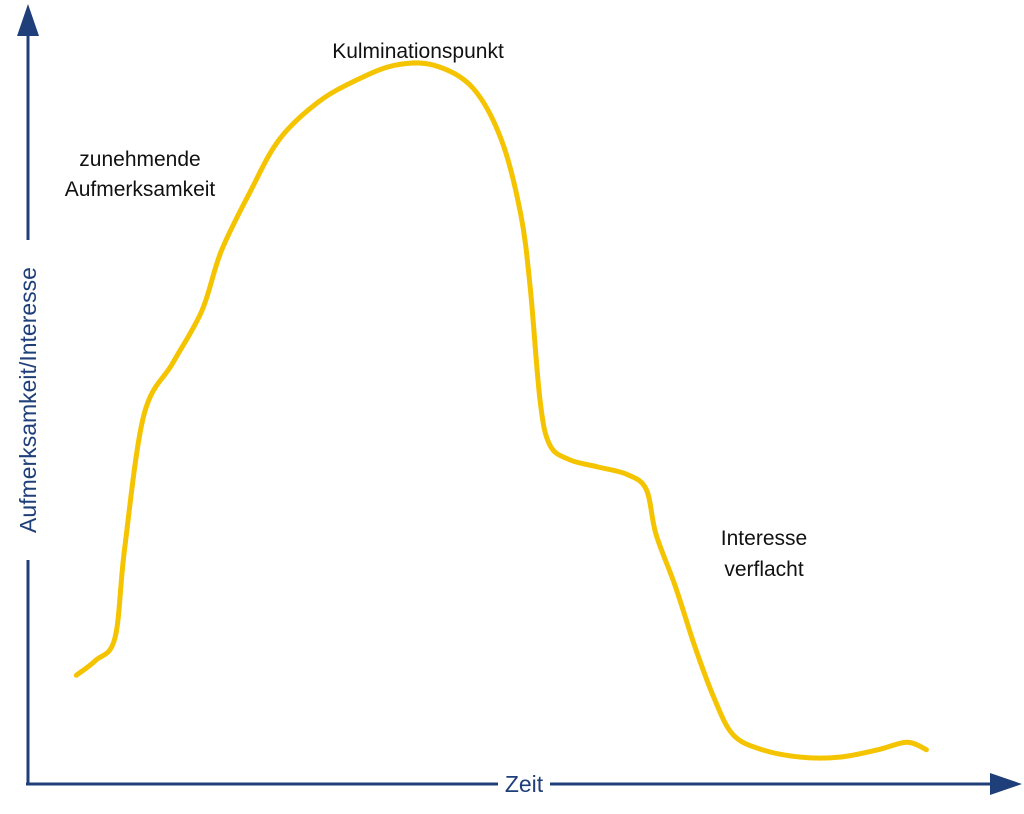 Image resolution: width=1024 pixels, height=814 pixels. What do you see at coordinates (1006, 784) in the screenshot?
I see `x-axis-arrow-icon` at bounding box center [1006, 784].